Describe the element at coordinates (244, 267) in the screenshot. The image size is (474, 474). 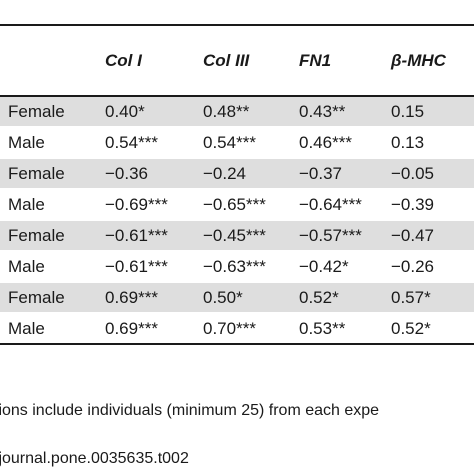
I see `table-cell: −0.63***` at that location.